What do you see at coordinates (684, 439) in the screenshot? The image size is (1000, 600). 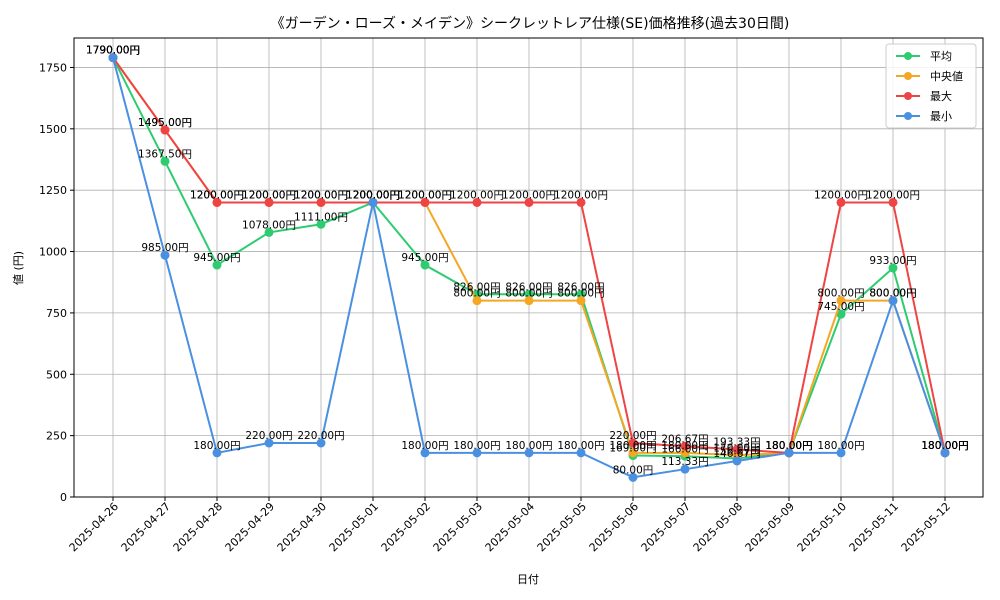 I see `data-label: 206.67円` at bounding box center [684, 439].